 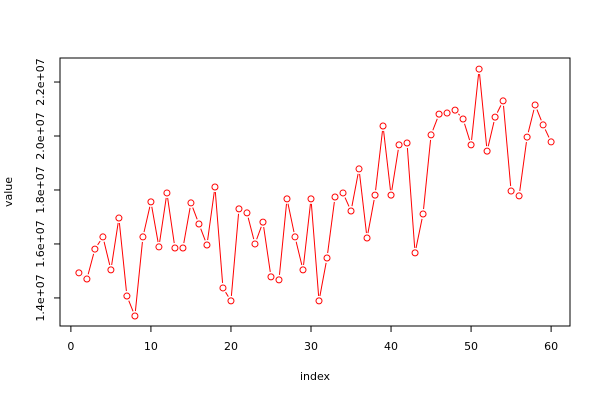 I want to click on x-axis-label: index, so click(x=315, y=376).